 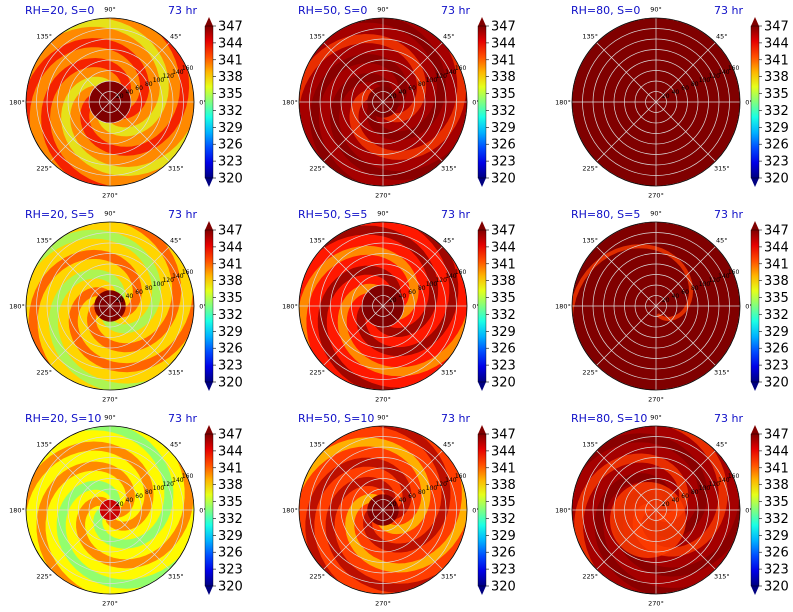 What do you see at coordinates (755, 102) in the screenshot?
I see `colorbar` at bounding box center [755, 102].